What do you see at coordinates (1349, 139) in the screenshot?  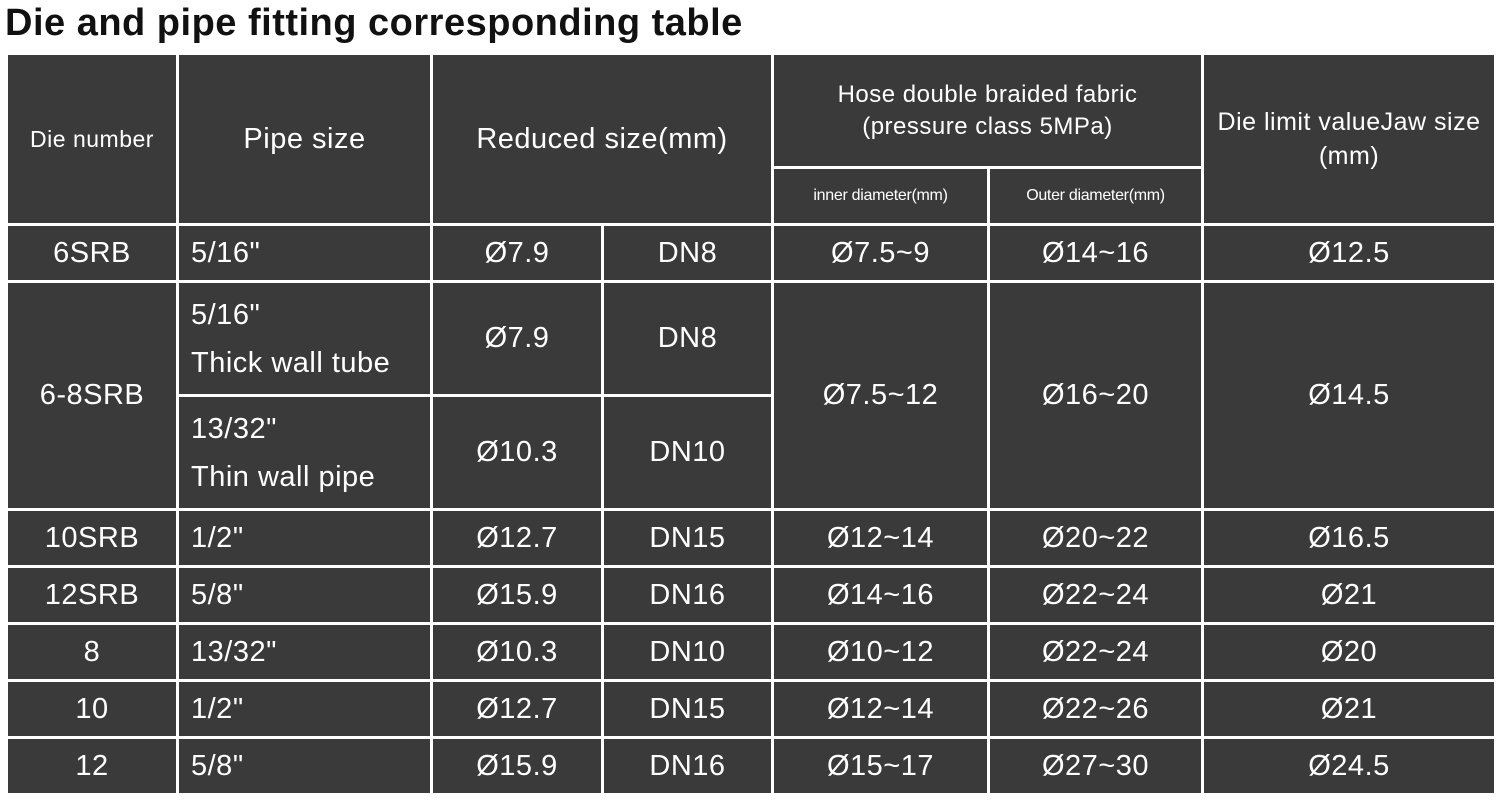 I see `header-cell: Die limit valueJaw size (mm)` at bounding box center [1349, 139].